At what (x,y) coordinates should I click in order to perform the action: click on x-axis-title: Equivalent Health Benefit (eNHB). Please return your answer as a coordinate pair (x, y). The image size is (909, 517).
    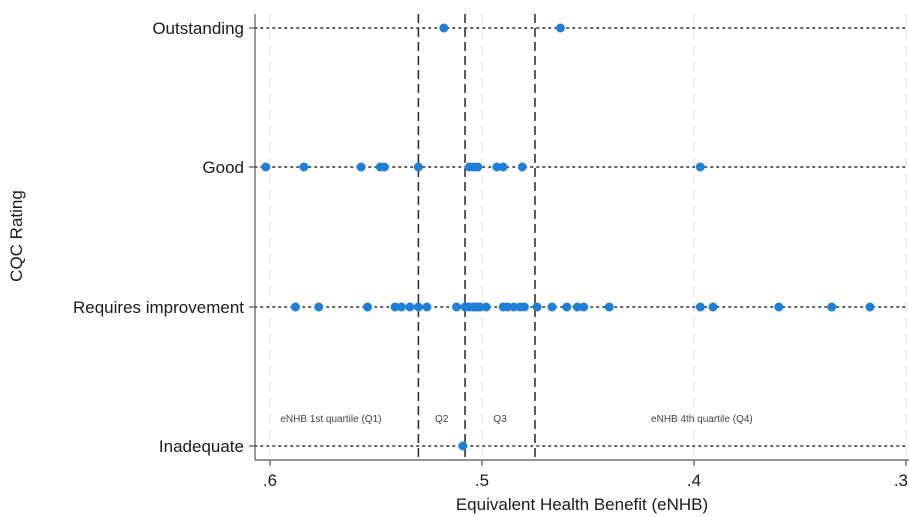
    Looking at the image, I should click on (582, 504).